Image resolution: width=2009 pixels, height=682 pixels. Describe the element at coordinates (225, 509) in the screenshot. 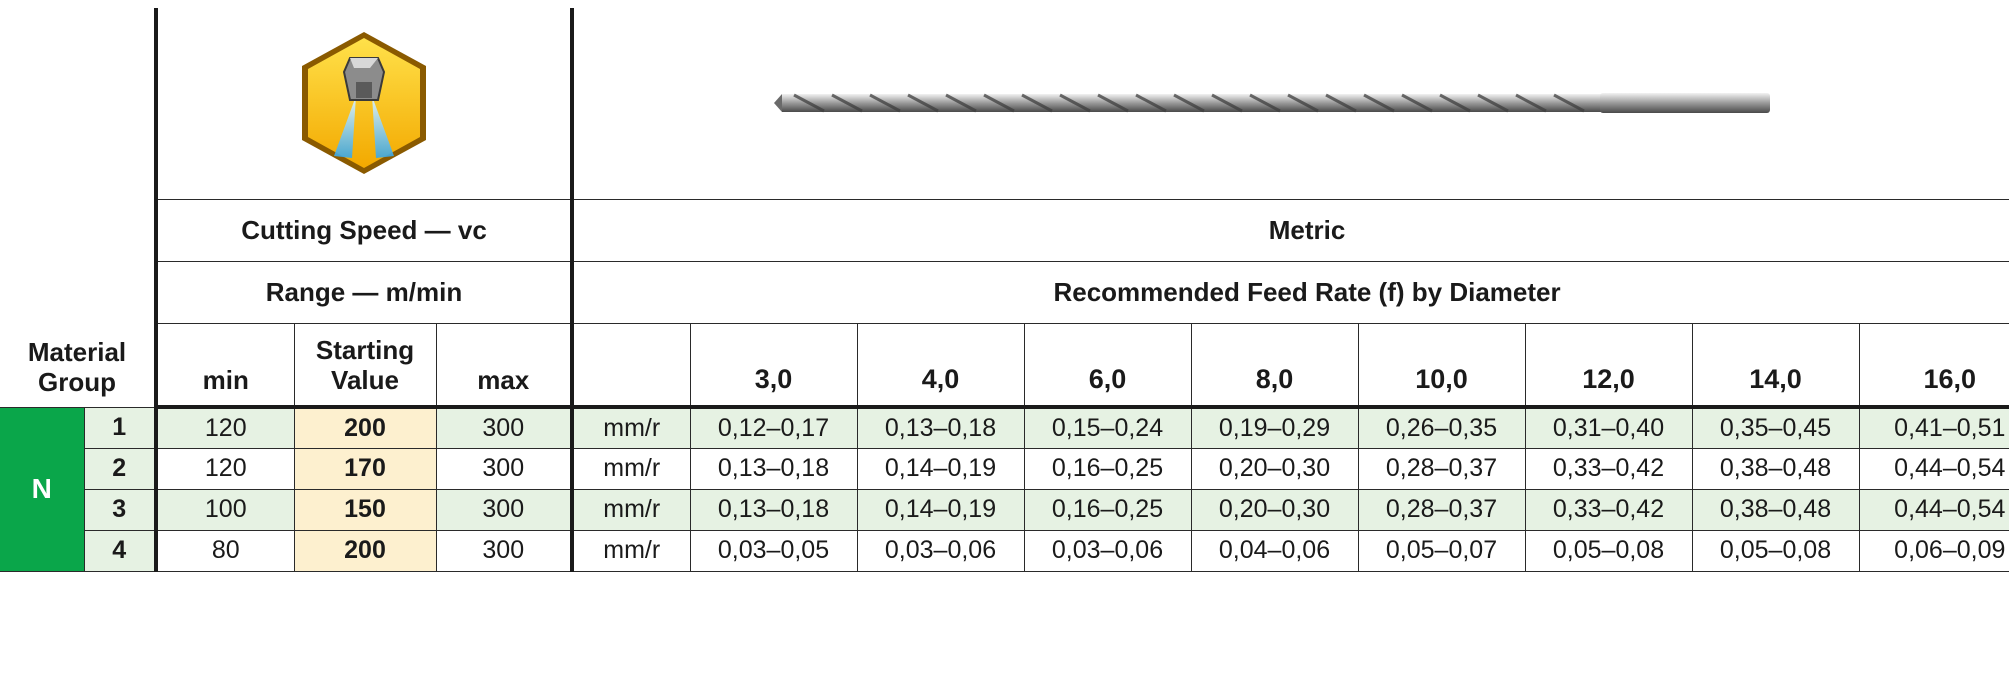

I see `vc-min: 100` at that location.